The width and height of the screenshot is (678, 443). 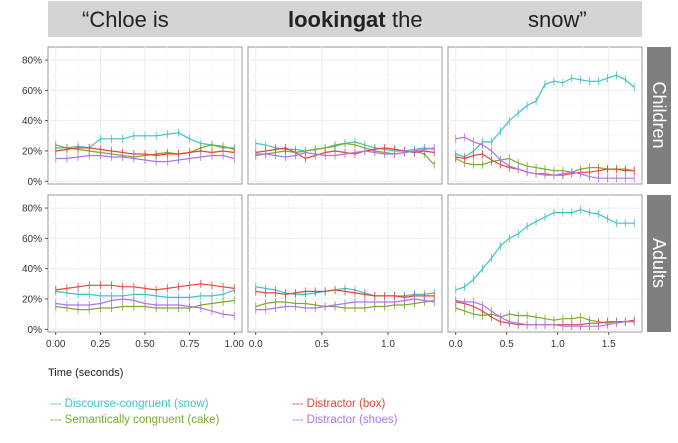 I want to click on legend-item-distractor-shoes: --- Distractor (shoes), so click(x=345, y=420).